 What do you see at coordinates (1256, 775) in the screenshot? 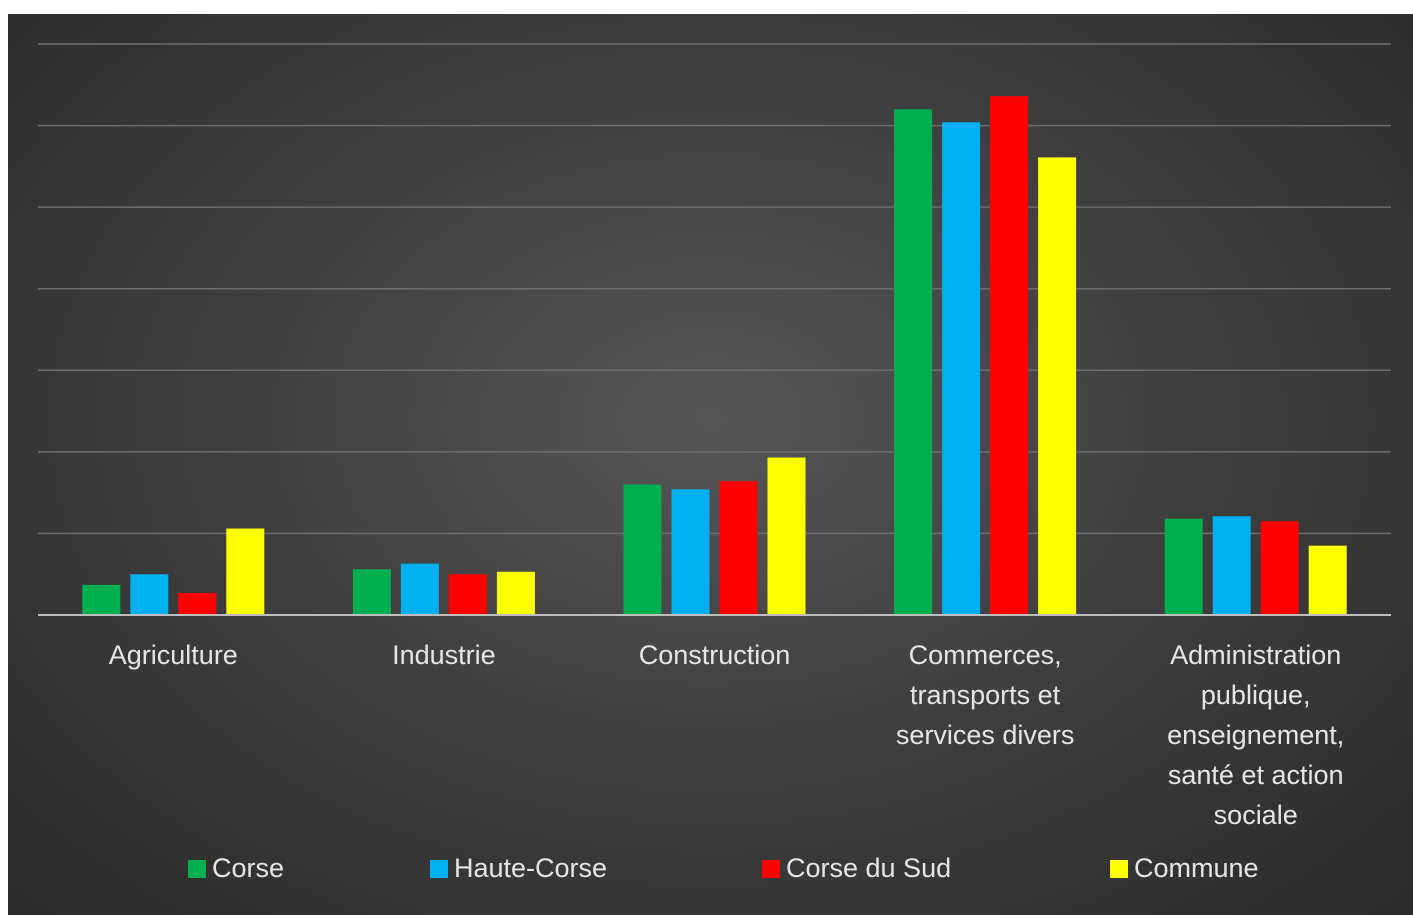
I see `category-label-line: santé et action` at bounding box center [1256, 775].